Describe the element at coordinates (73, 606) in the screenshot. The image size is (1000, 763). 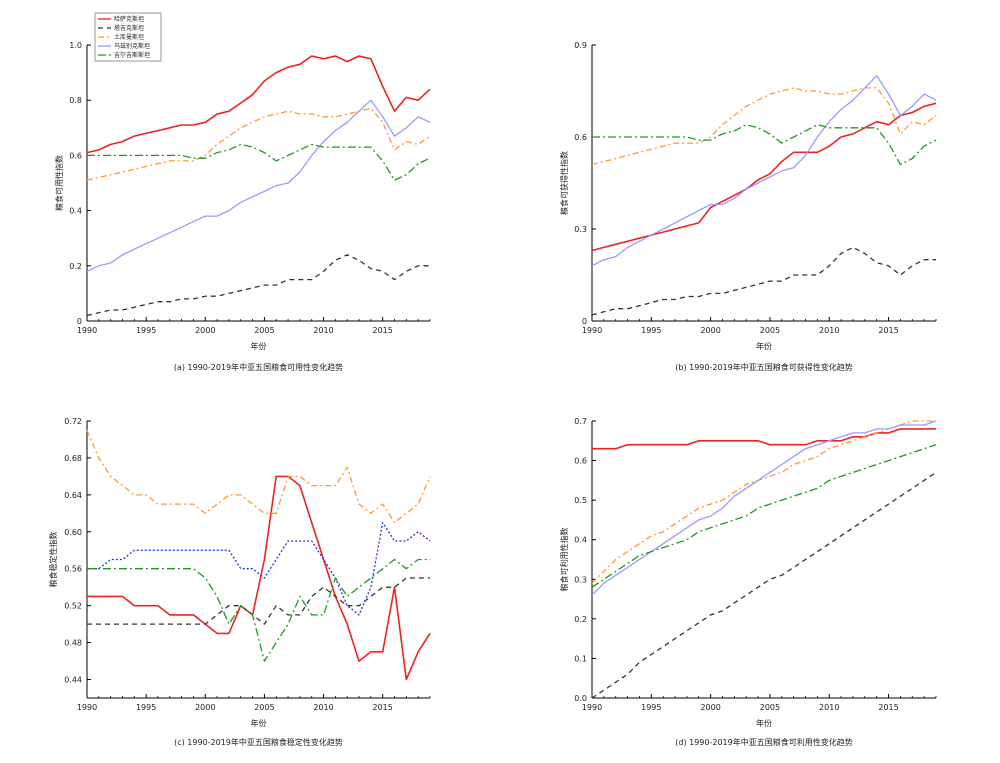
I see `y-tick-label: 0.52` at that location.